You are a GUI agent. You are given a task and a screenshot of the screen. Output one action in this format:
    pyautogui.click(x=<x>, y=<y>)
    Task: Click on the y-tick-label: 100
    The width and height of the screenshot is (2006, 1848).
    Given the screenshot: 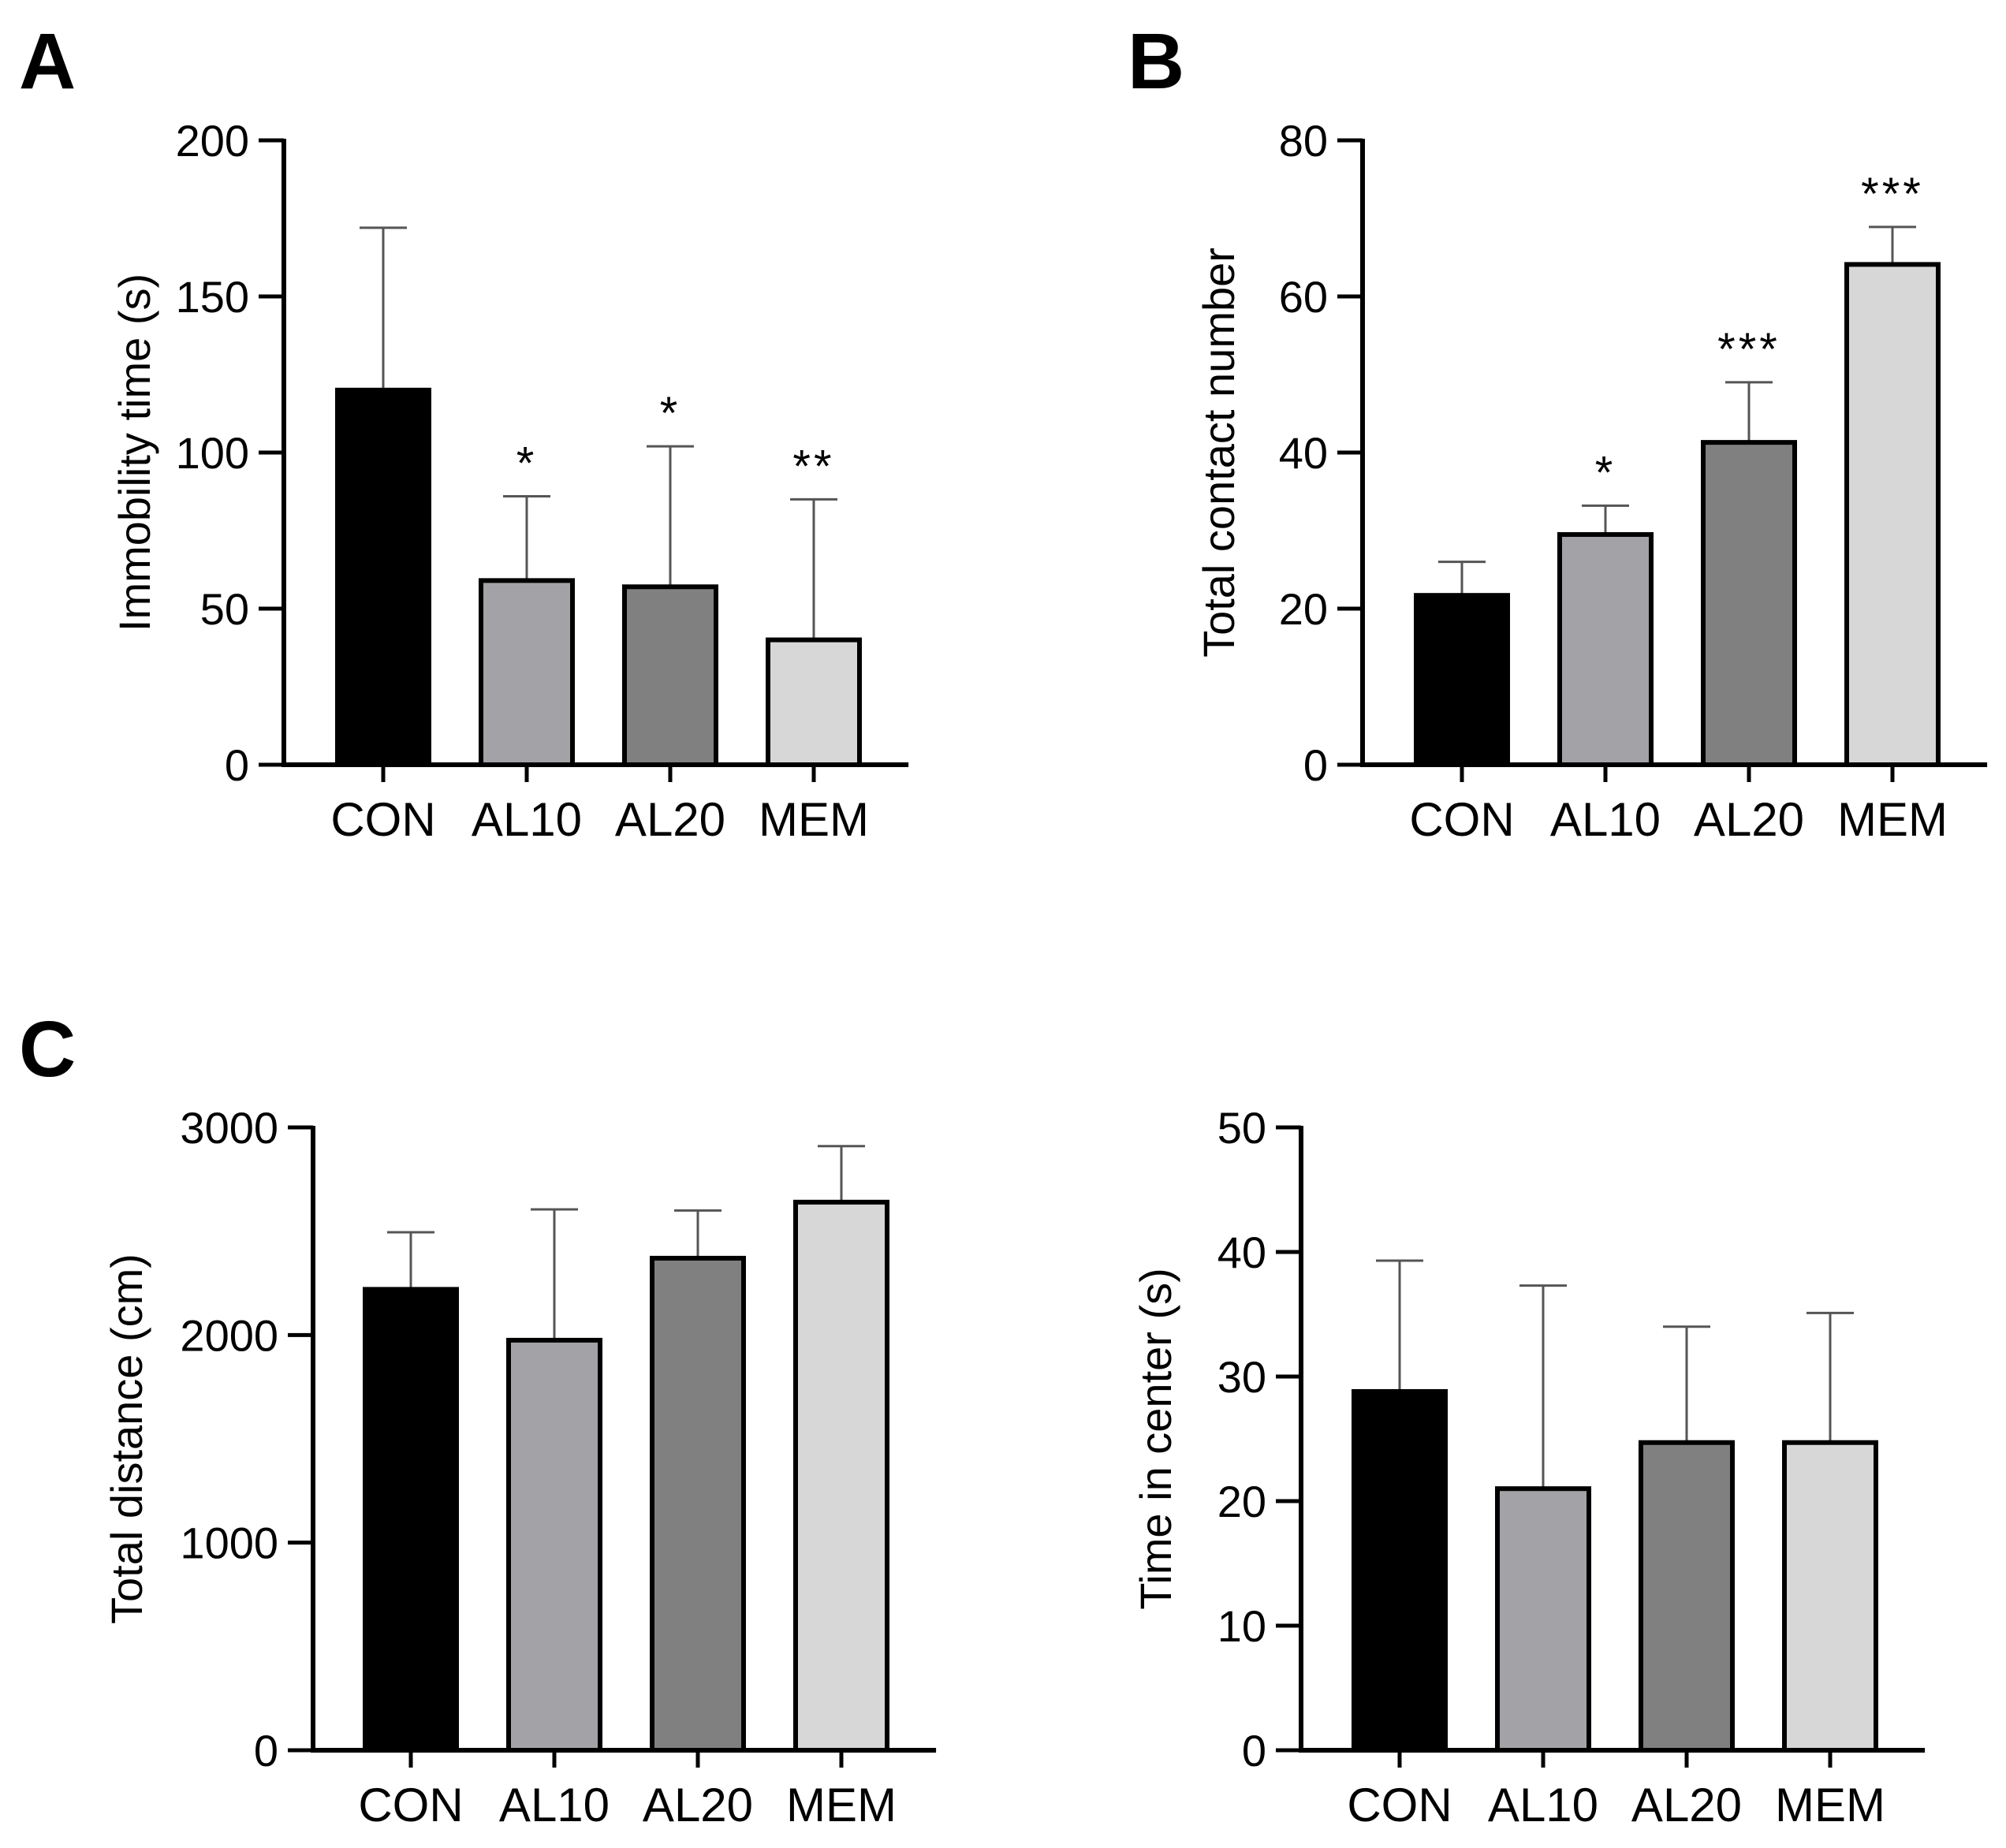 What is the action you would take?
    pyautogui.click(x=212, y=453)
    